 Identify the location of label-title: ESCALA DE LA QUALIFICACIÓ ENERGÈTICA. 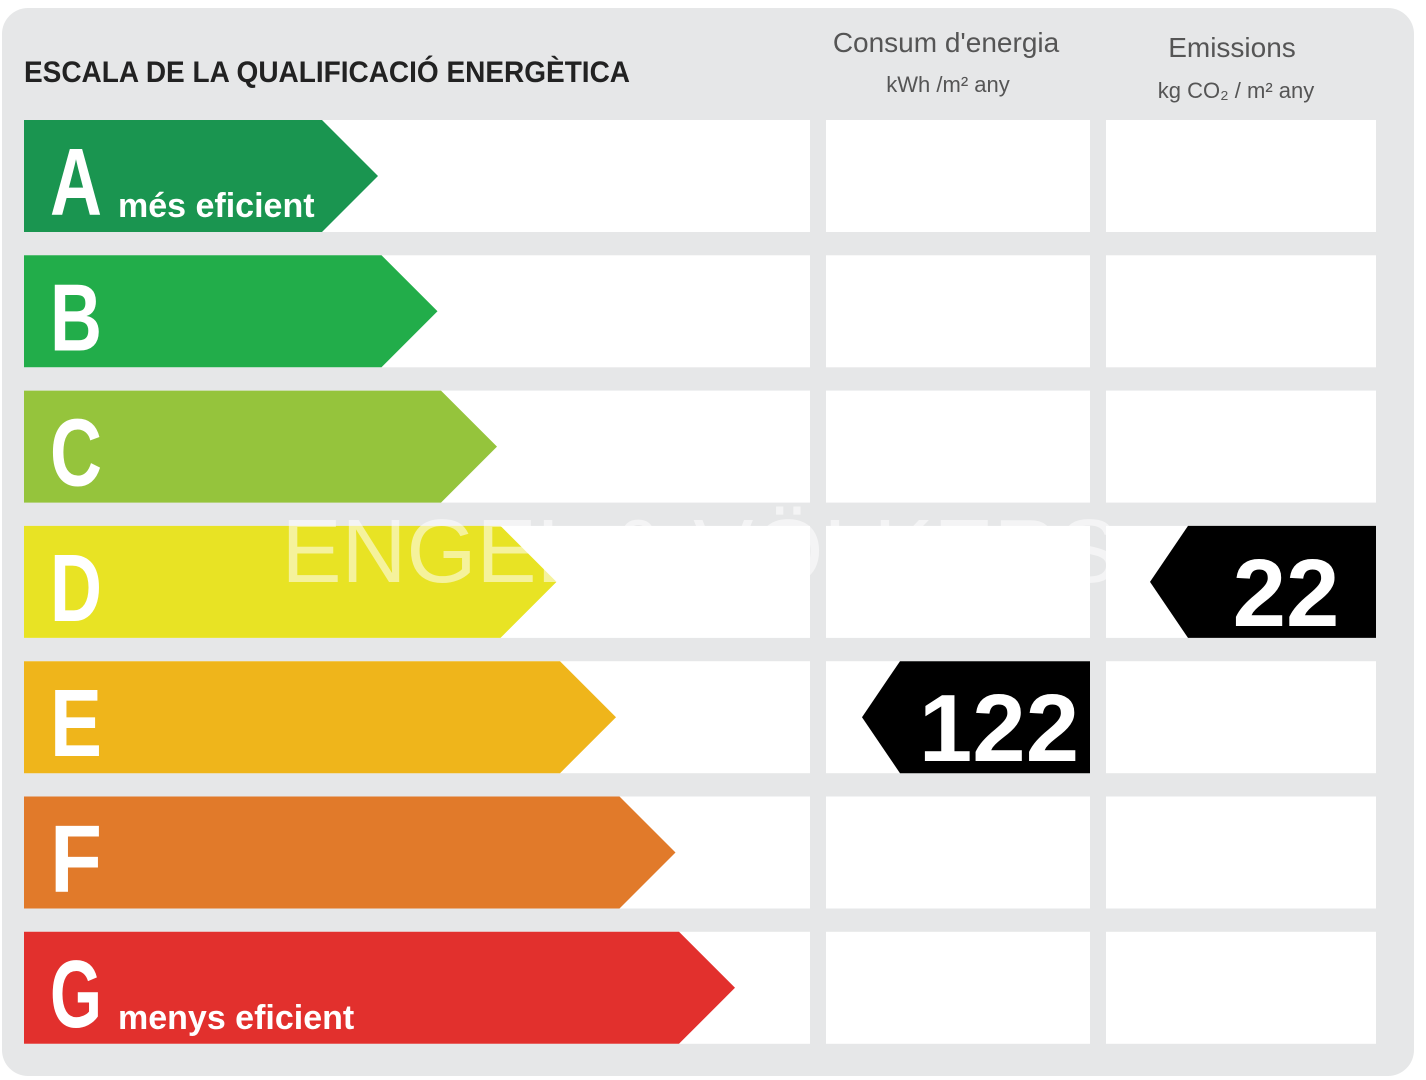
(327, 72).